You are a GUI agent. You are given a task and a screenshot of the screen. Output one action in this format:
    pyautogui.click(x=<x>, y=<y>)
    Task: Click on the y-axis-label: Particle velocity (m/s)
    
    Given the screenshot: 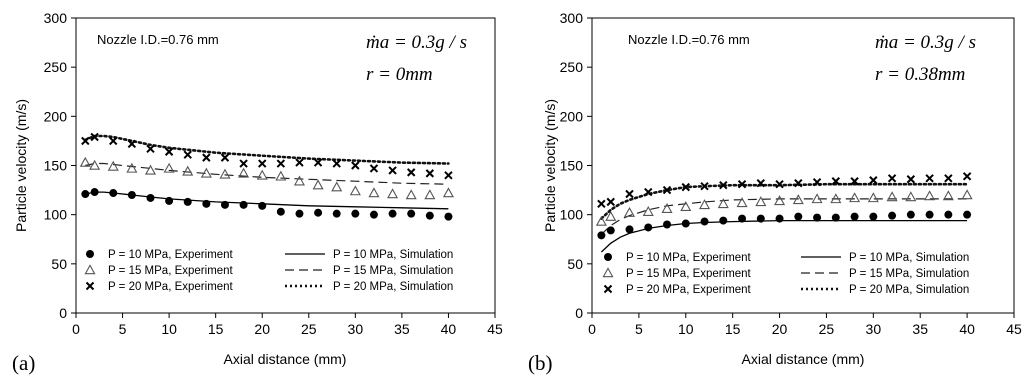 What is the action you would take?
    pyautogui.click(x=21, y=165)
    